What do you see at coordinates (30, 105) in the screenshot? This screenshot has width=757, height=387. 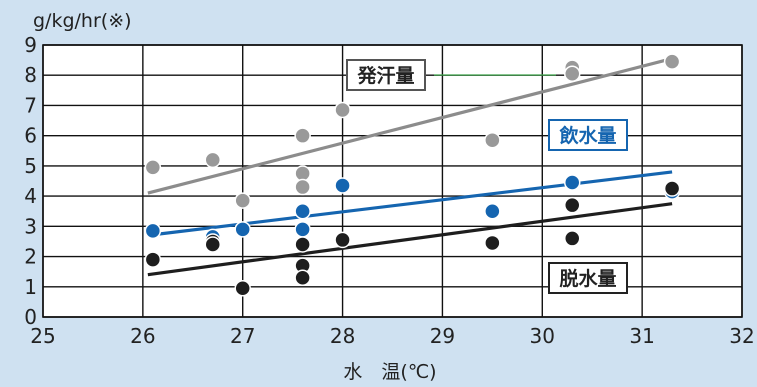 I see `y-tick-label: 7` at bounding box center [30, 105].